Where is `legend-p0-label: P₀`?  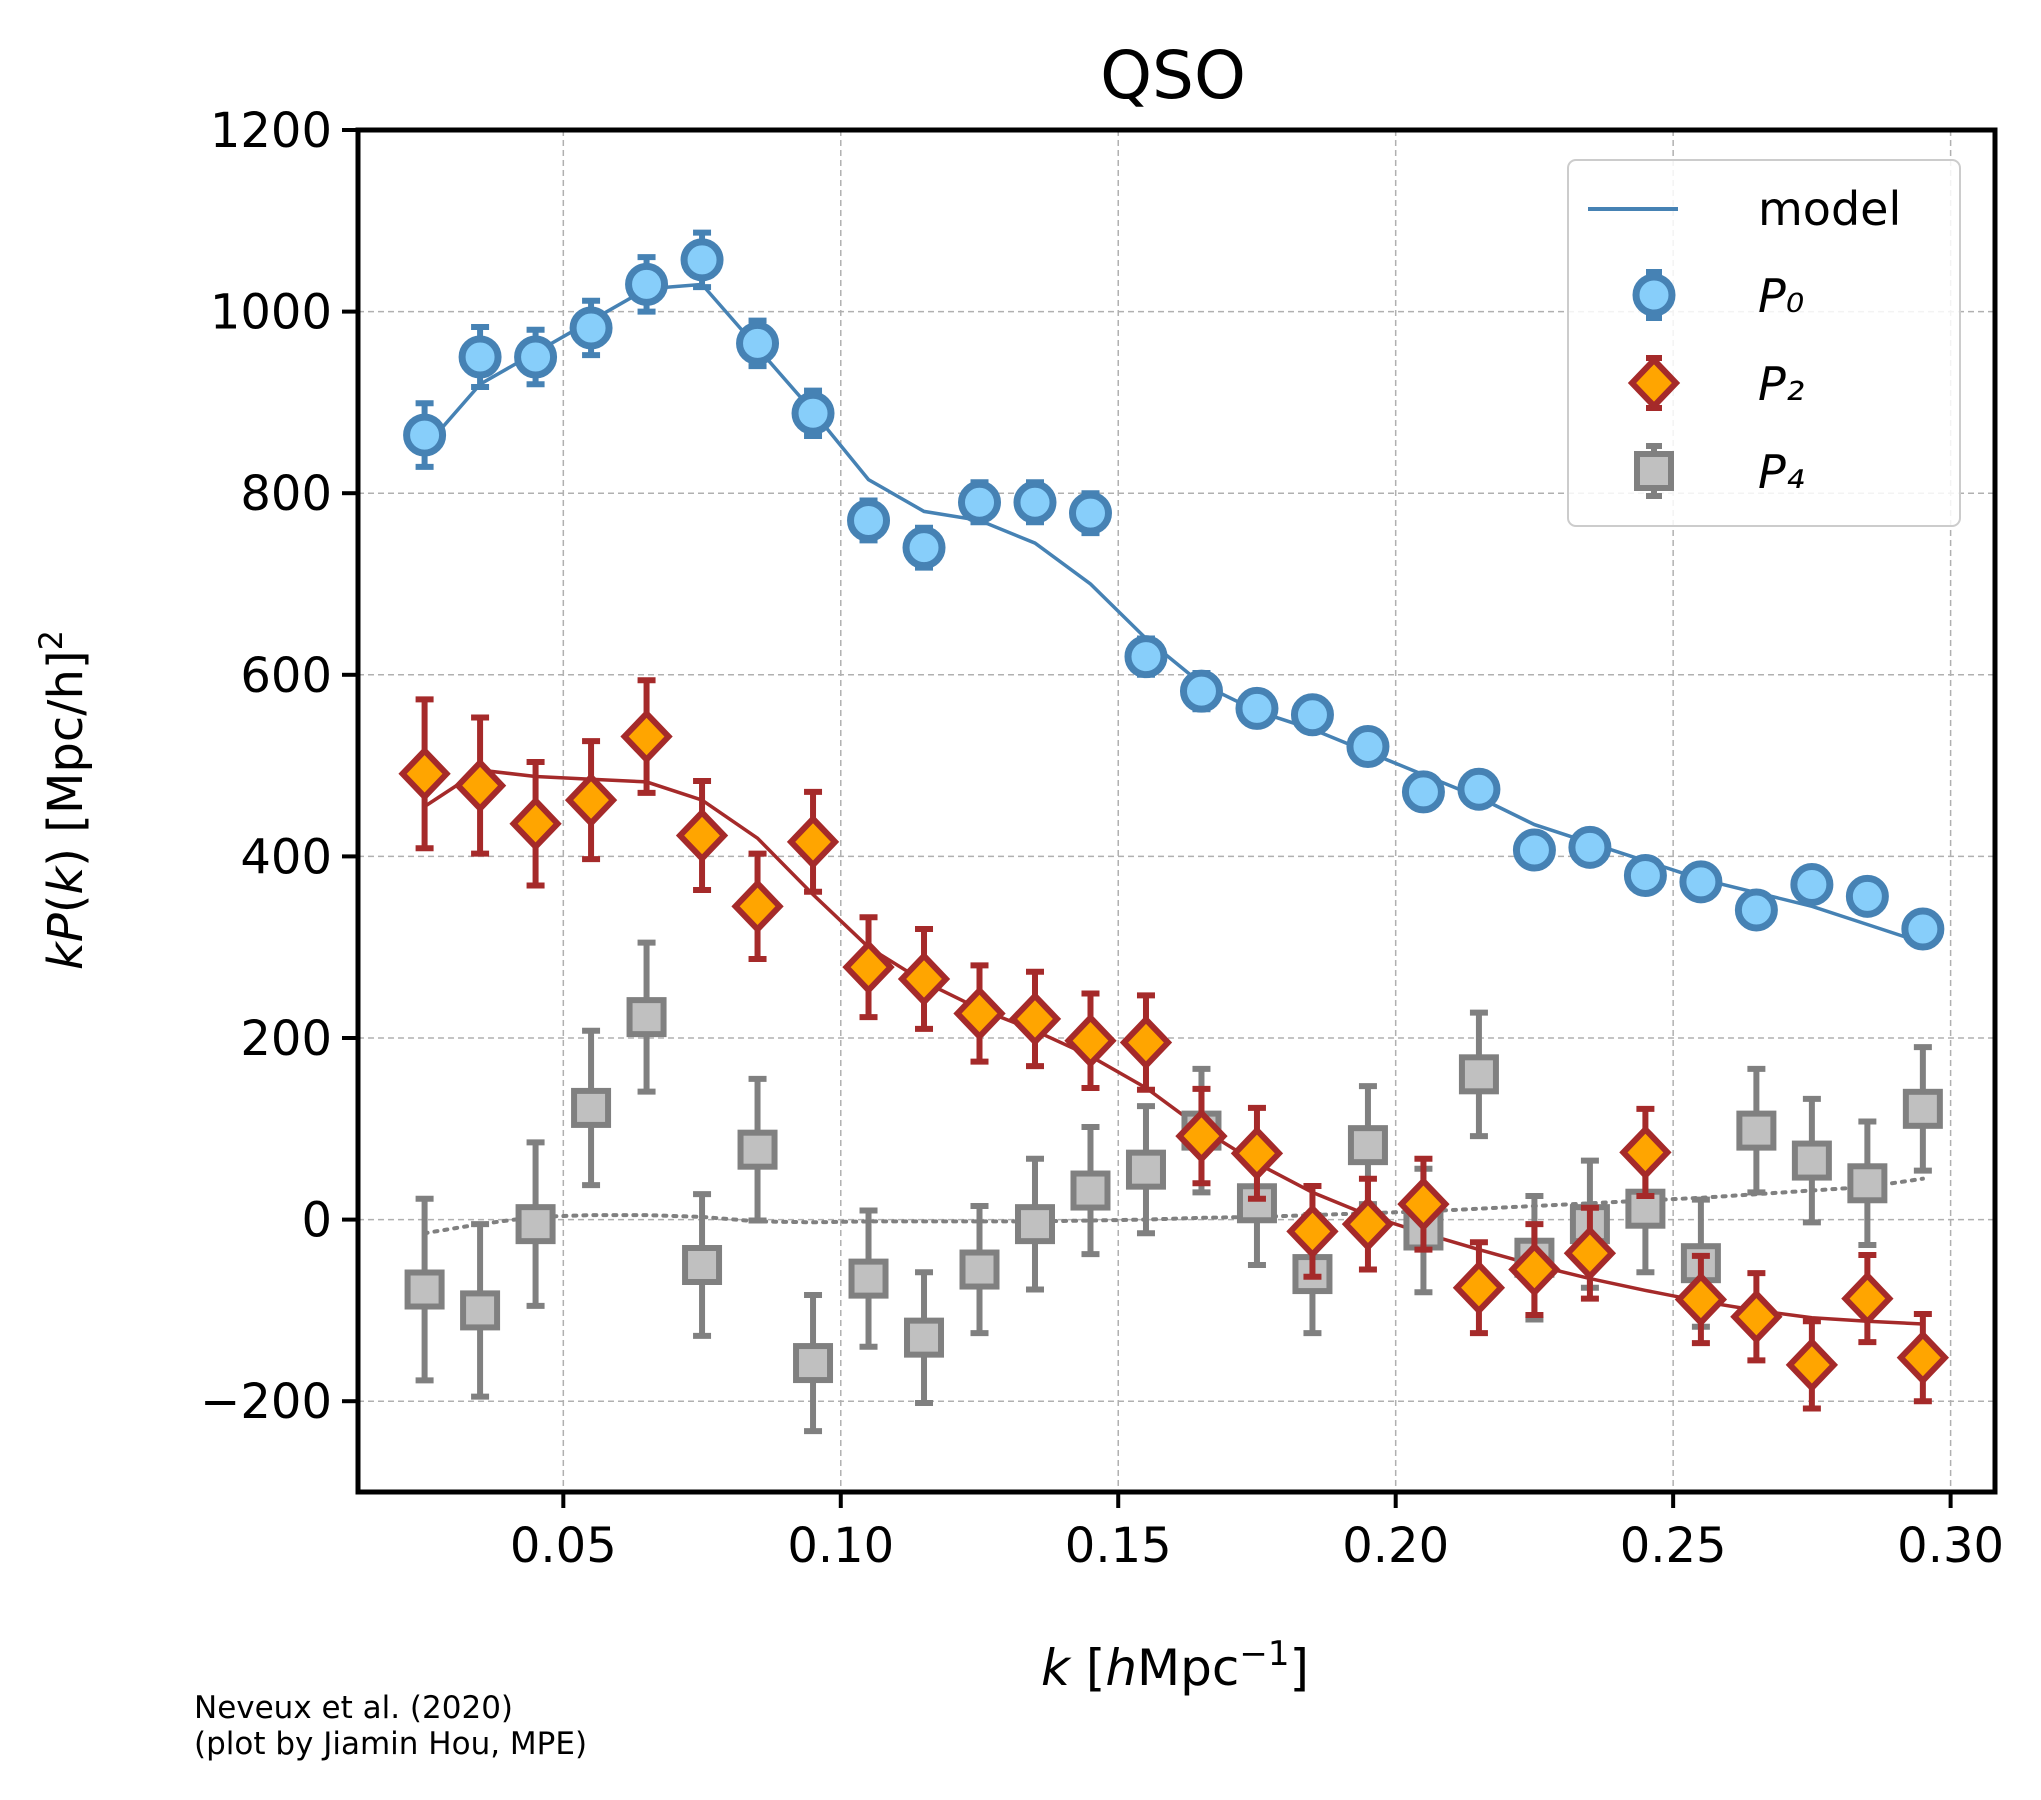 legend-p0-label: P₀ is located at coordinates (1781, 296).